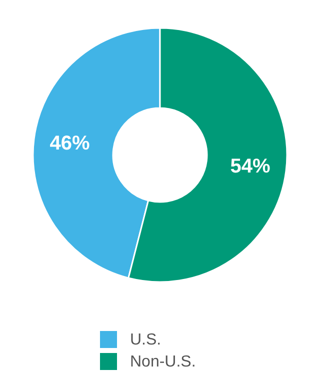 This screenshot has width=320, height=380. Describe the element at coordinates (250, 166) in the screenshot. I see `data-label: 54%` at that location.